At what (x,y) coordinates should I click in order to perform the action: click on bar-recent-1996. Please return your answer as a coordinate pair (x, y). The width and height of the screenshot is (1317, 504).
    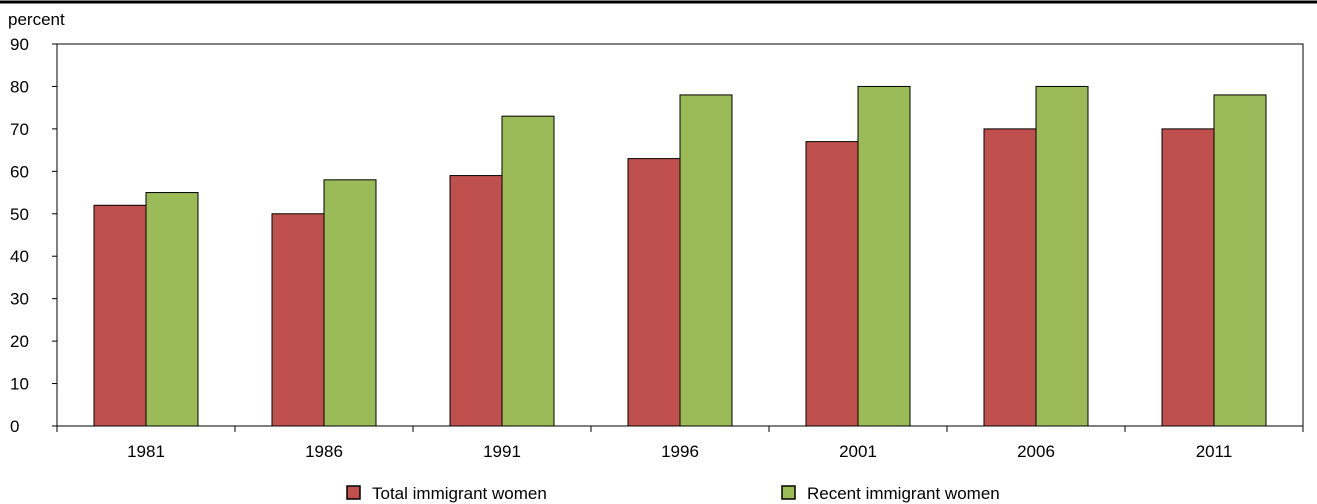
    Looking at the image, I should click on (706, 260).